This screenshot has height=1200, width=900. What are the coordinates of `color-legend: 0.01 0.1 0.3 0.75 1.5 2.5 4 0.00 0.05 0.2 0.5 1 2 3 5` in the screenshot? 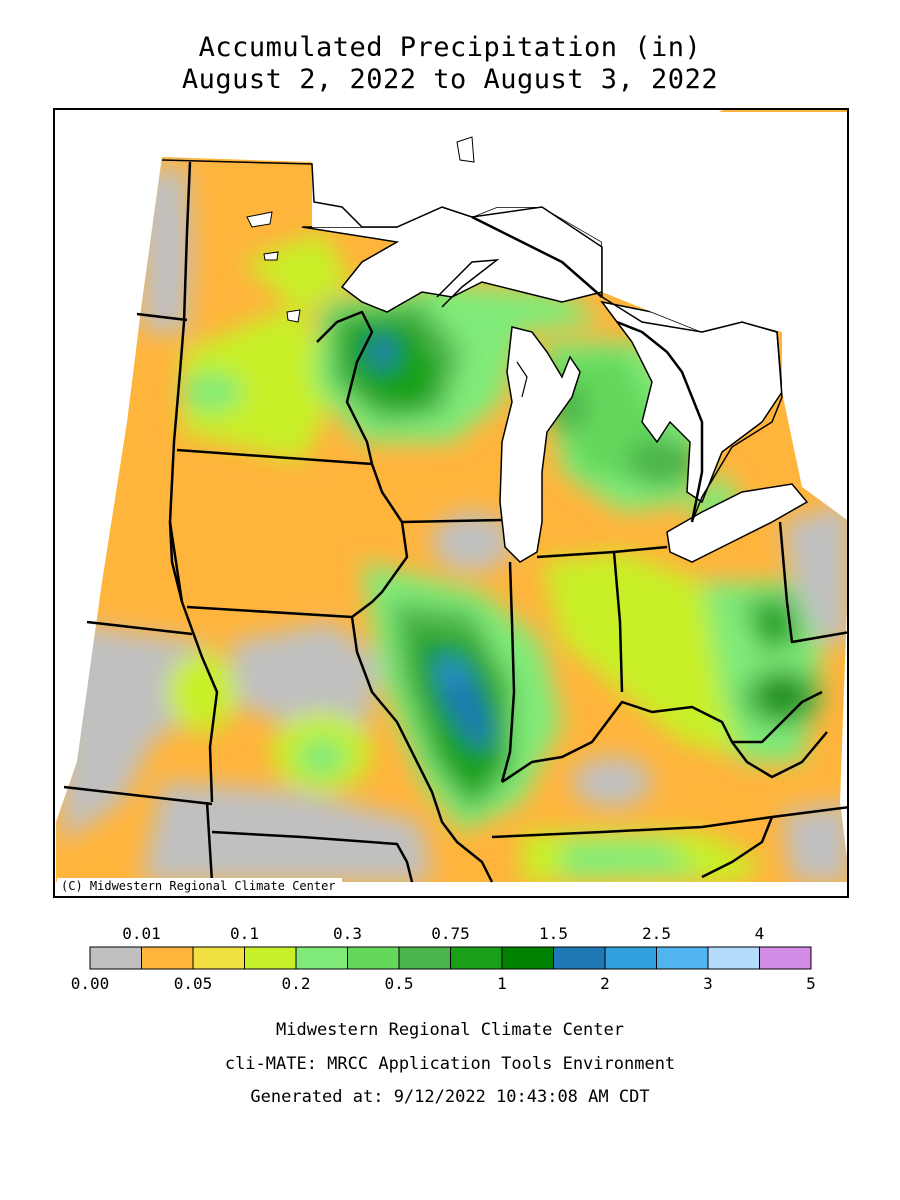 It's located at (443, 958).